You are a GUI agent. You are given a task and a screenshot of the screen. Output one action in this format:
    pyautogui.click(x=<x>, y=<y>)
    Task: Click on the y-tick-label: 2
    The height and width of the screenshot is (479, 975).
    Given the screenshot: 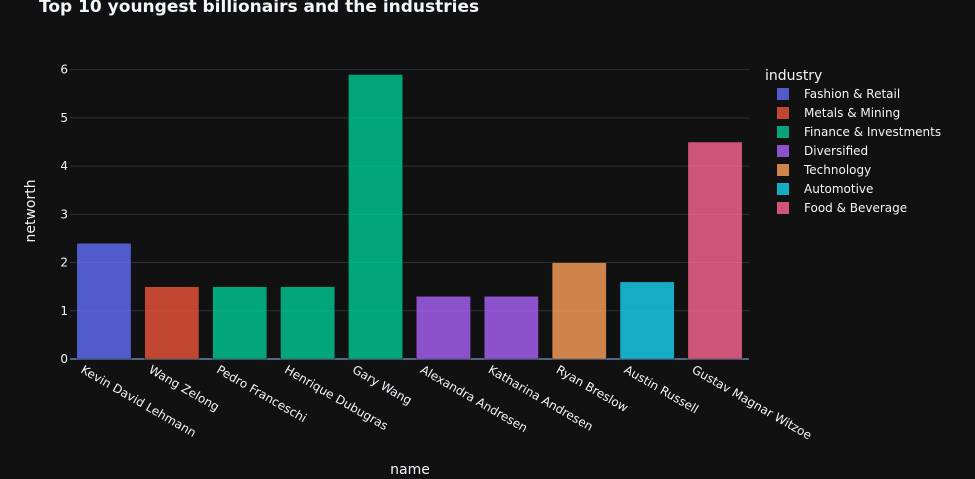 What is the action you would take?
    pyautogui.click(x=64, y=263)
    